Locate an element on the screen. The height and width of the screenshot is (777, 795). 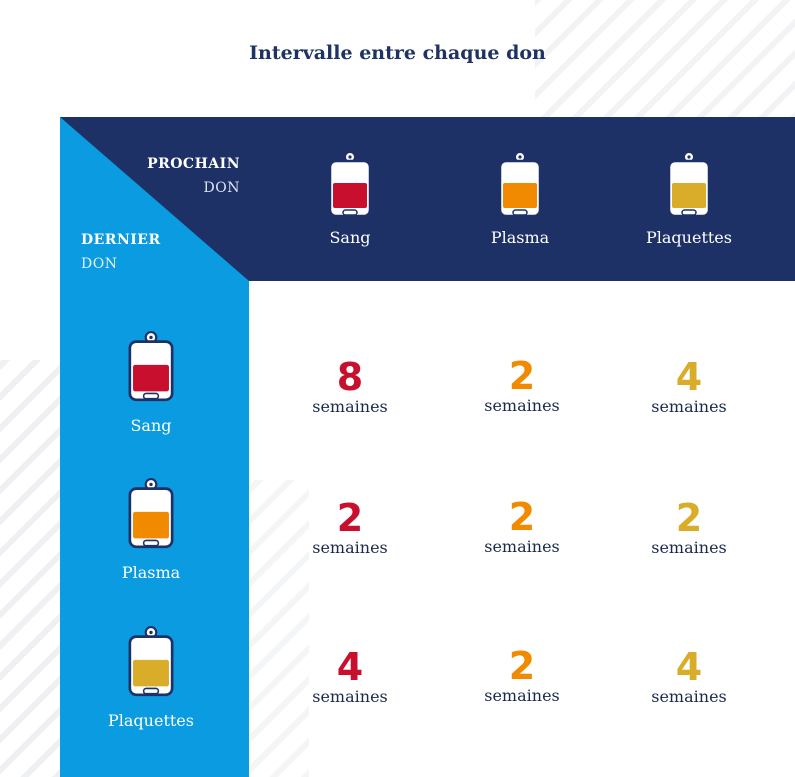
row-label-sang: Sang is located at coordinates (151, 425).